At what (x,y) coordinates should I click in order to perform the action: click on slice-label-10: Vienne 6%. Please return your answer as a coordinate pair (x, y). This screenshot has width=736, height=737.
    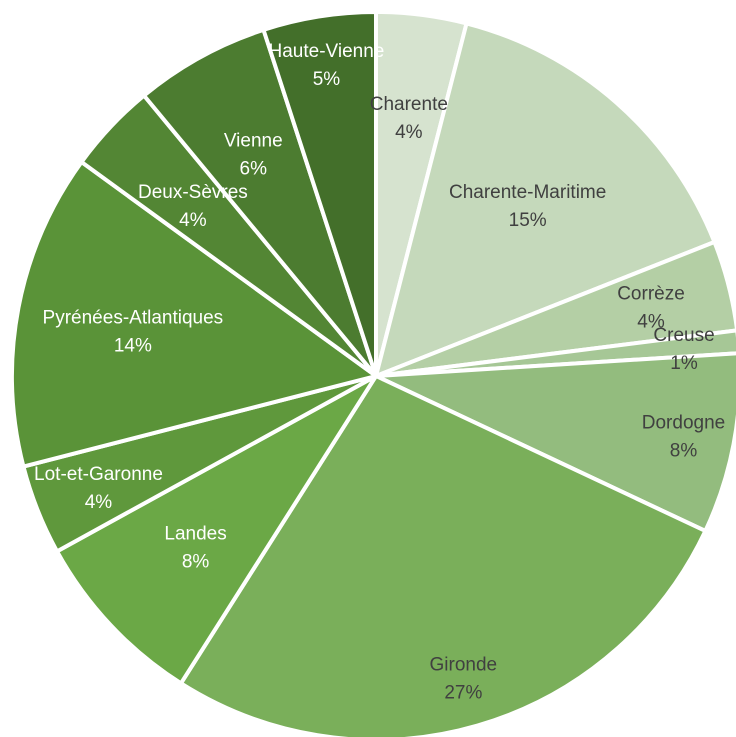
    Looking at the image, I should click on (253, 155).